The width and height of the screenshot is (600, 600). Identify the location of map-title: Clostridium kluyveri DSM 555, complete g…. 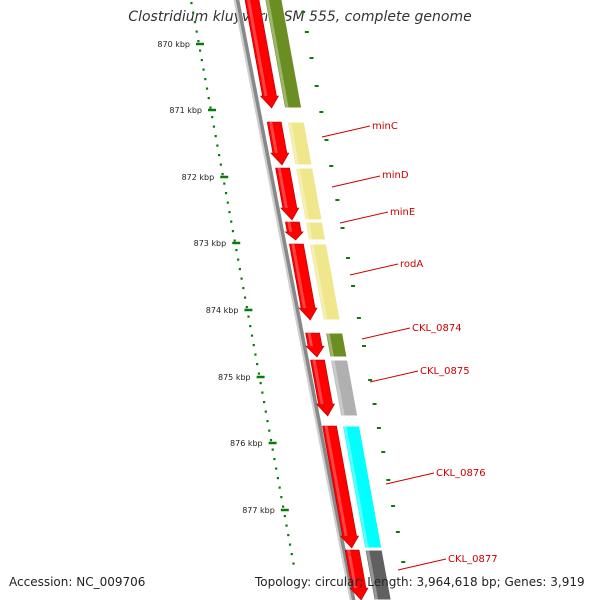
(300, 17).